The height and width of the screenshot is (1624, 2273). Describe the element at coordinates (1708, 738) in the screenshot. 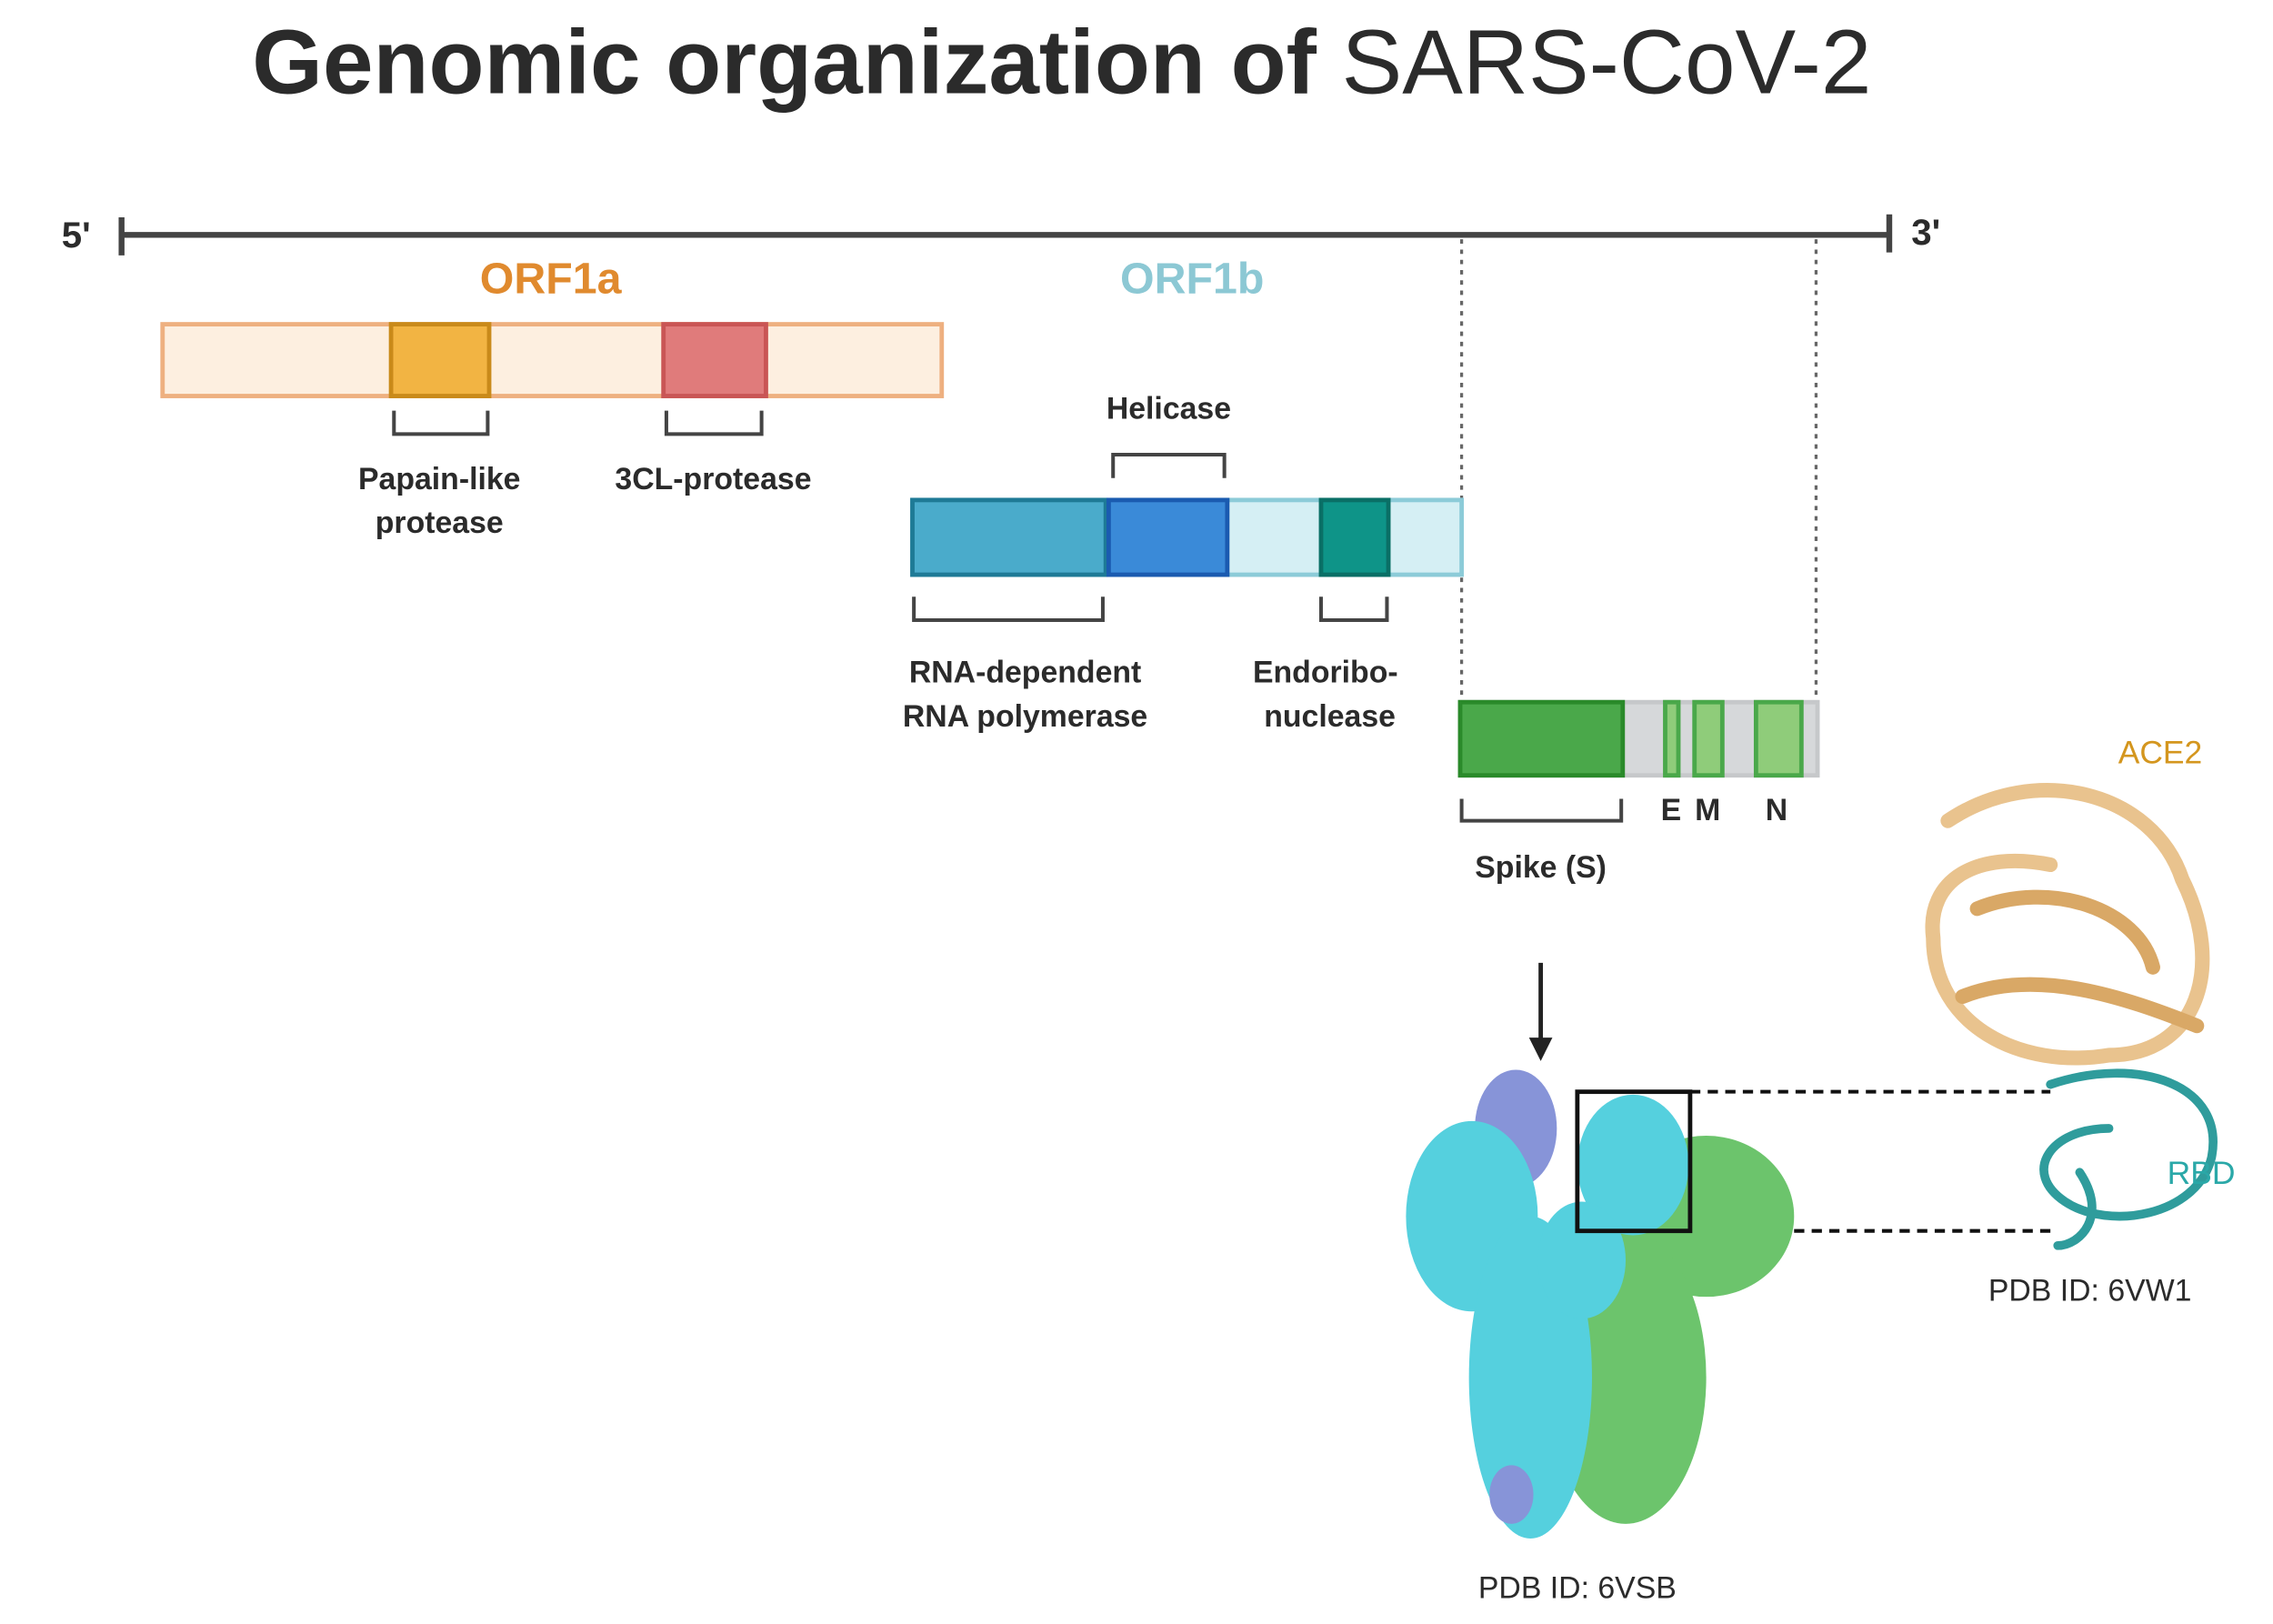

I see `m-gene` at that location.